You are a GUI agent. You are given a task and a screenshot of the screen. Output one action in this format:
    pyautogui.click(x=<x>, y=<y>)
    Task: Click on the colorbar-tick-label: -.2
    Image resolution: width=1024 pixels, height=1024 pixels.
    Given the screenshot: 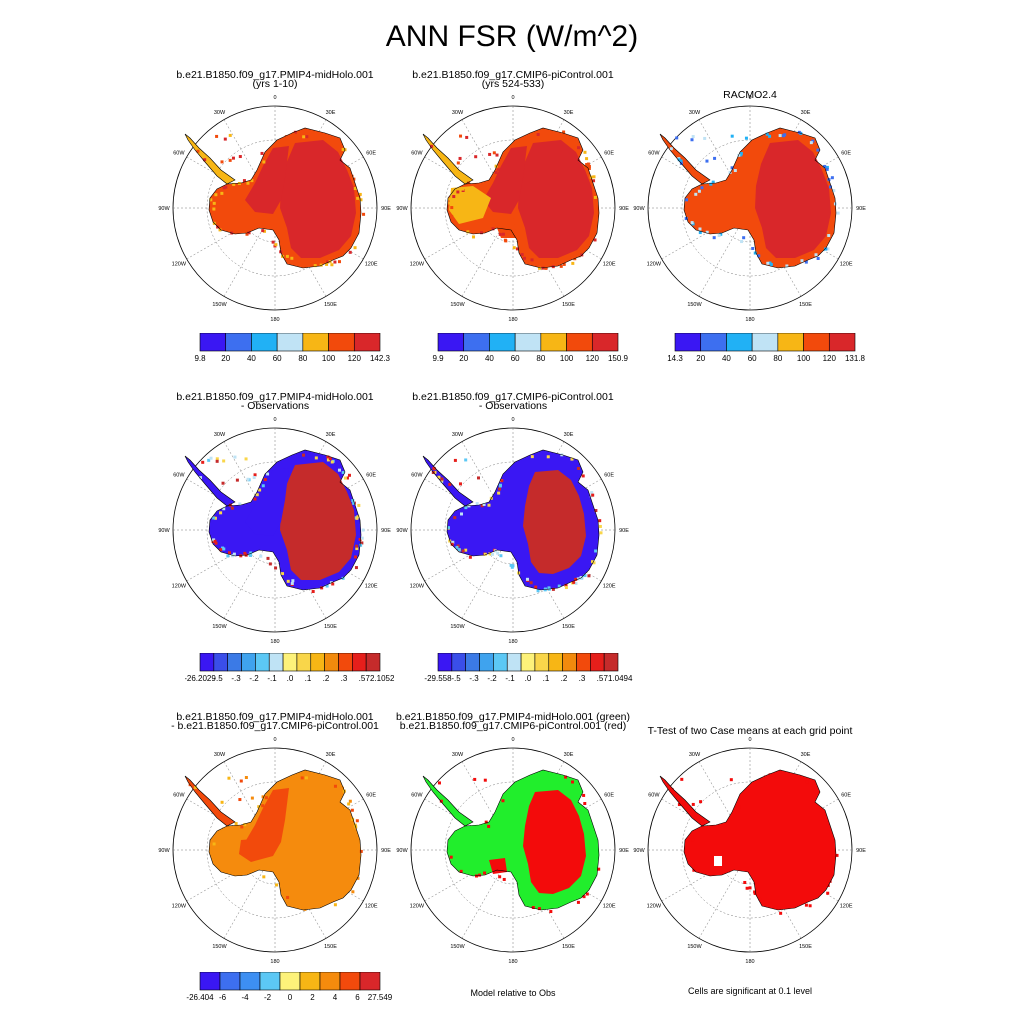 What is the action you would take?
    pyautogui.click(x=492, y=678)
    